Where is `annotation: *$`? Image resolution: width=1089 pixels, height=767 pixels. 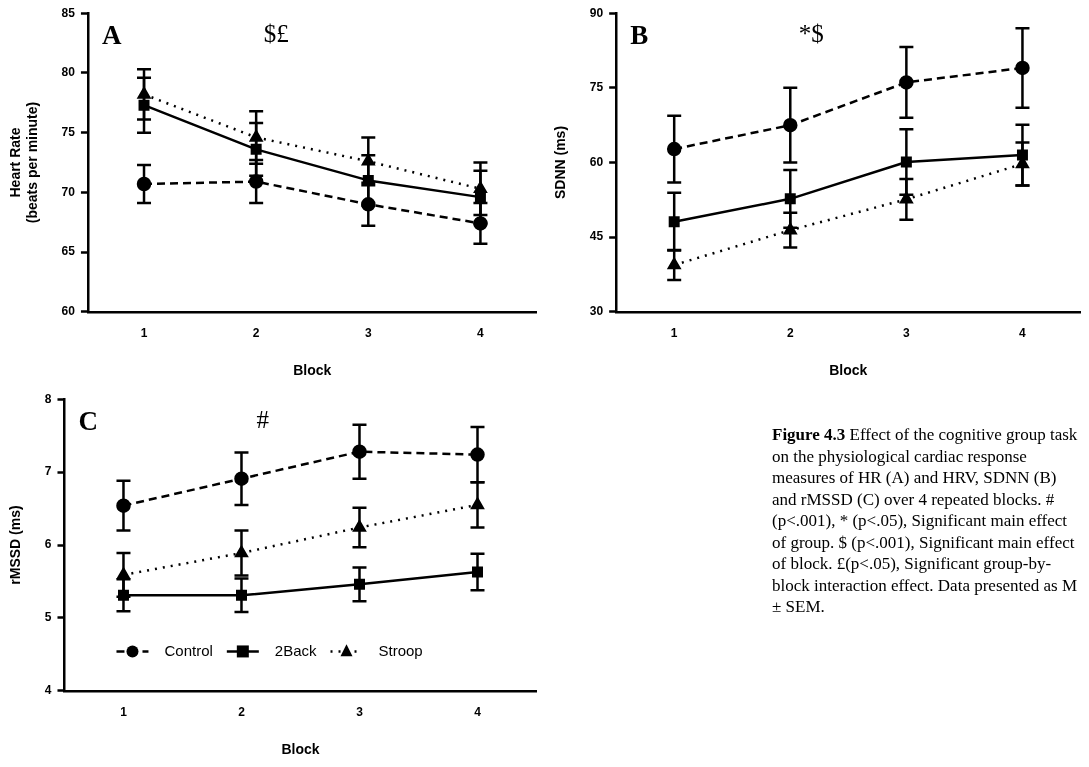
annotation: *$ is located at coordinates (811, 33).